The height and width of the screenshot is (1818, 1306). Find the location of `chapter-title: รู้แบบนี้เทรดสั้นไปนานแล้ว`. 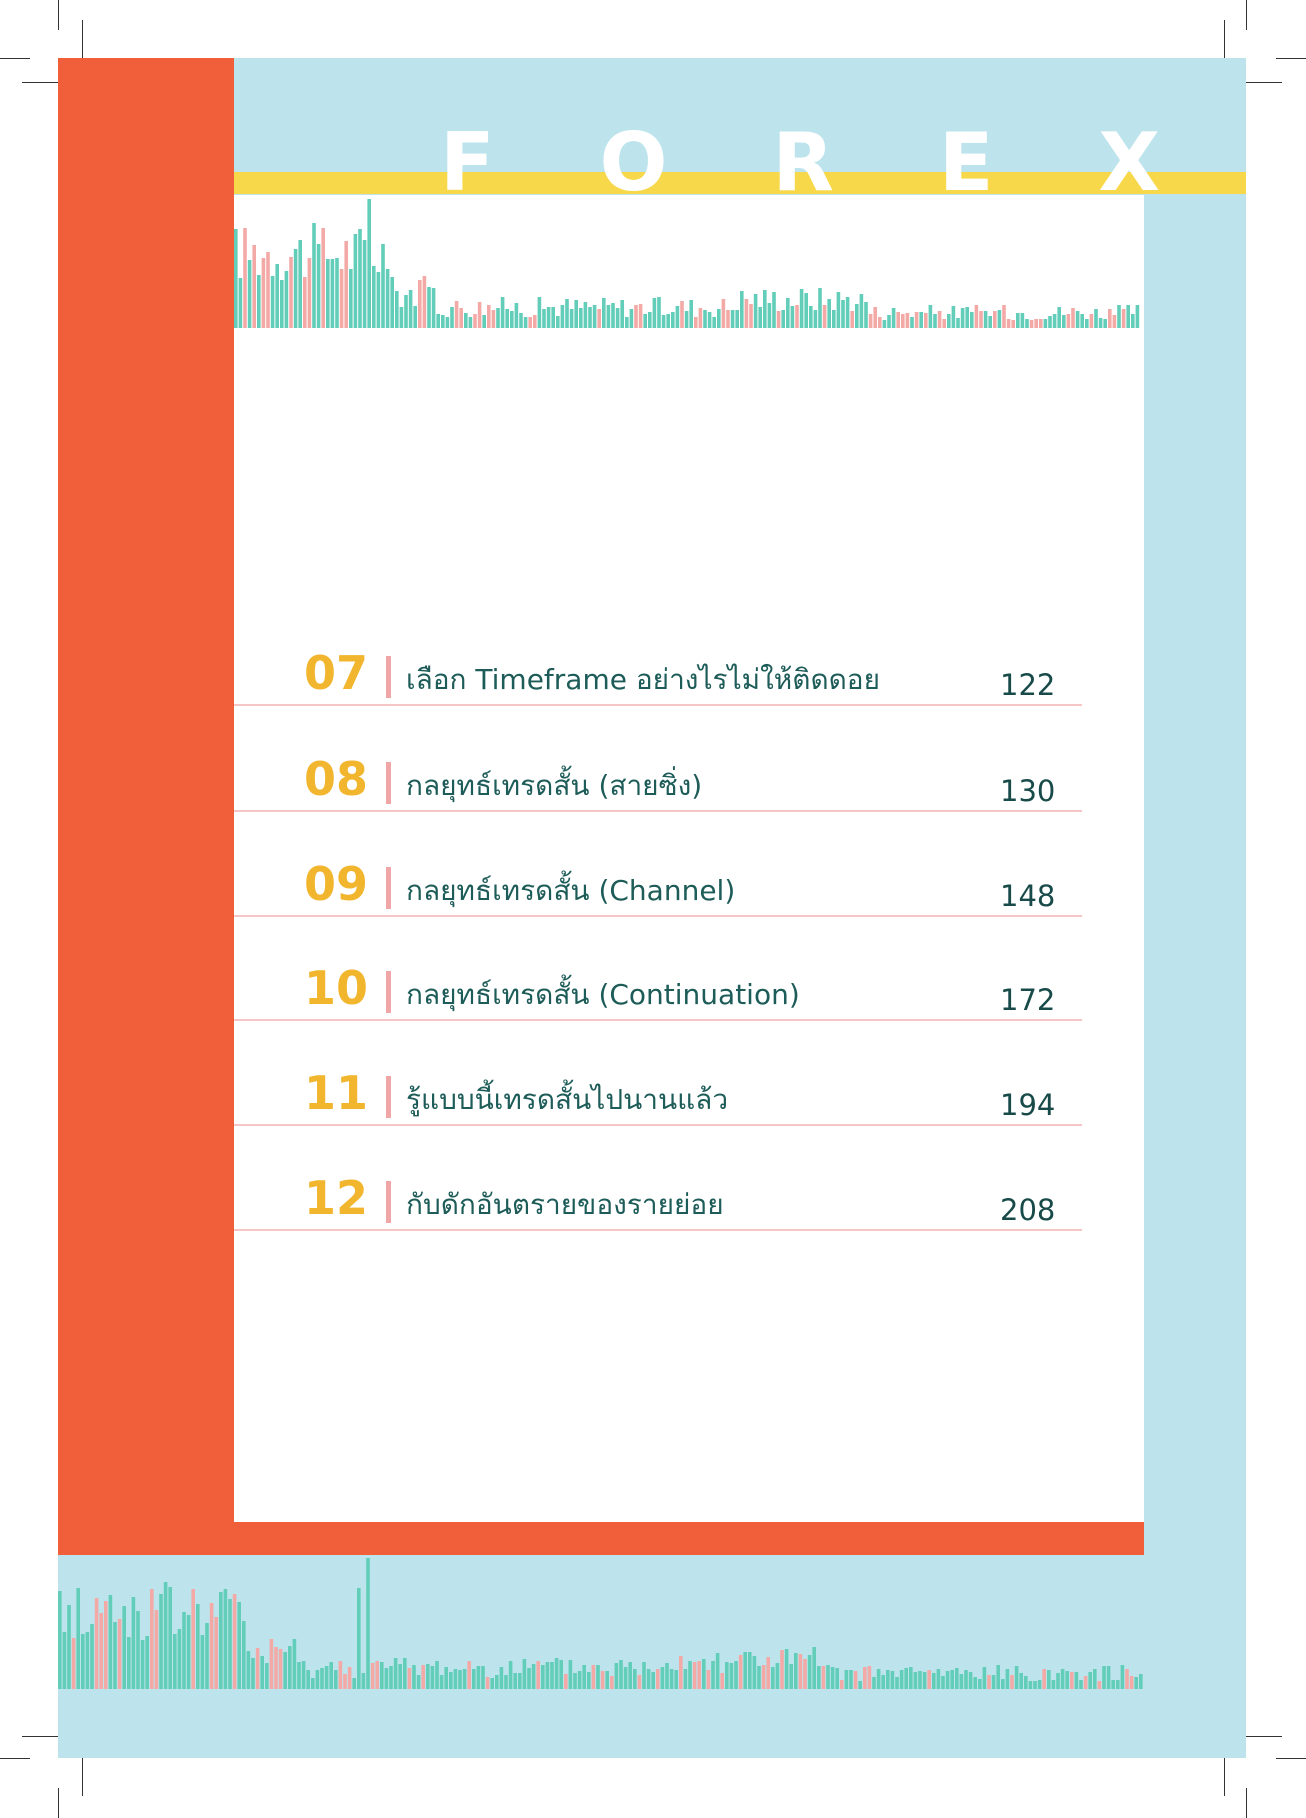

chapter-title: รู้แบบนี้เทรดสั้นไปนานแล้ว is located at coordinates (567, 1099).